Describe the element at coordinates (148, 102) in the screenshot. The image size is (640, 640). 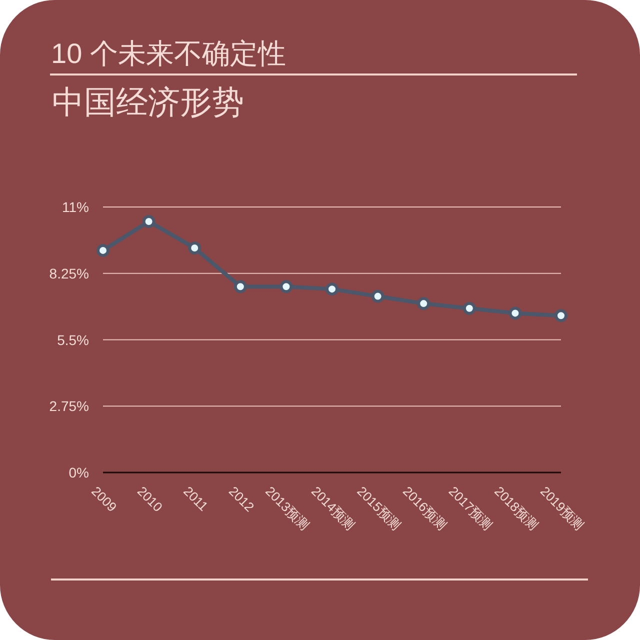
I see `chart-subtitle: 中国经济形势` at that location.